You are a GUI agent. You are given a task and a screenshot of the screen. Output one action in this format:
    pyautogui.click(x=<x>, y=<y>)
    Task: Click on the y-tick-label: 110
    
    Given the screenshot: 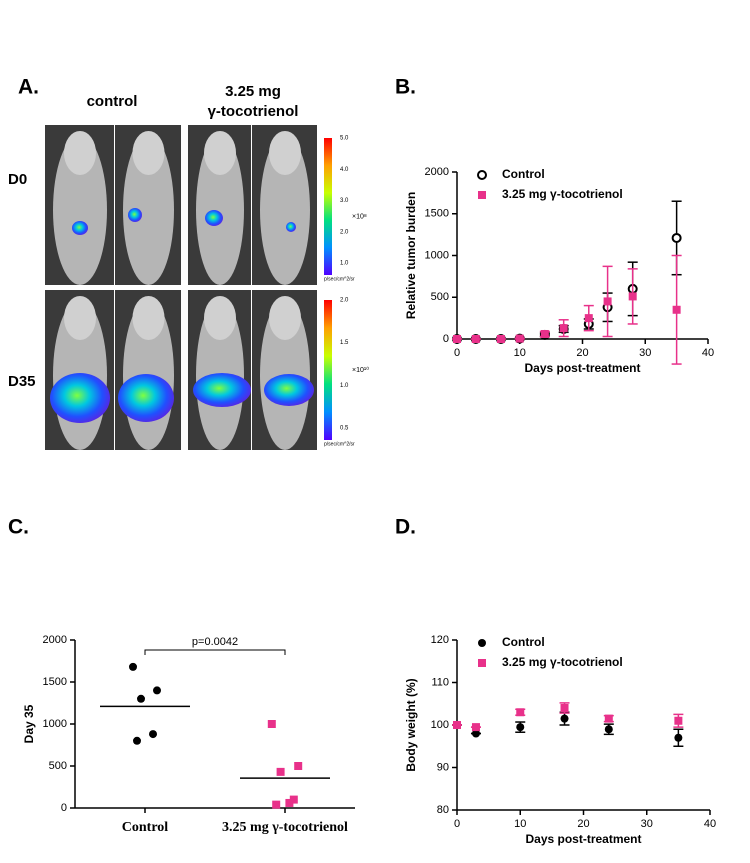 What is the action you would take?
    pyautogui.click(x=440, y=682)
    